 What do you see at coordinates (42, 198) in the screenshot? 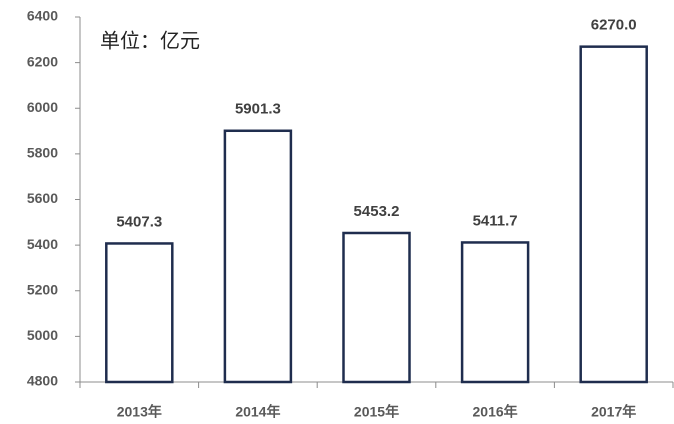
I see `y-tick-label: 5600` at bounding box center [42, 198].